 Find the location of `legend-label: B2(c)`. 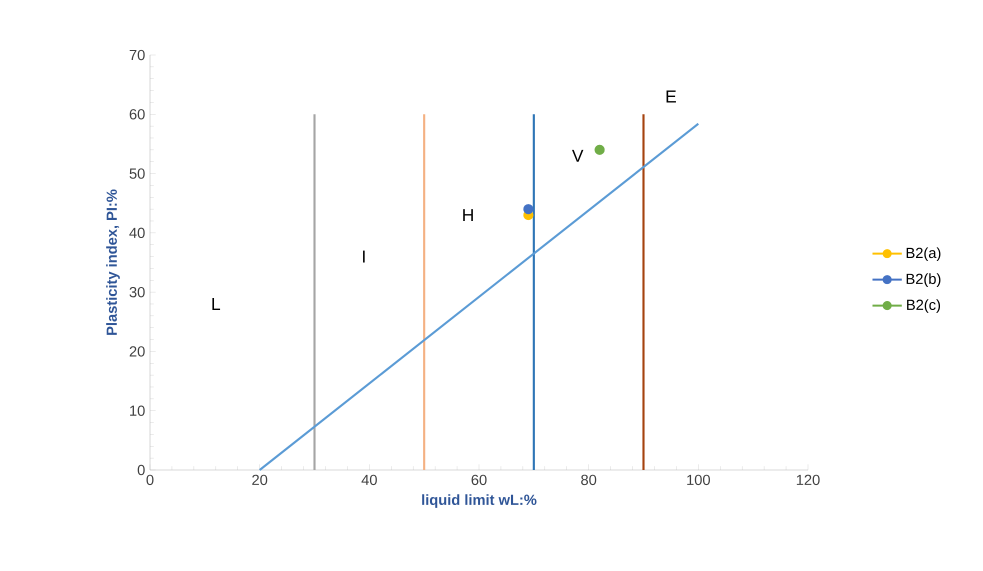

legend-label: B2(c) is located at coordinates (923, 306).